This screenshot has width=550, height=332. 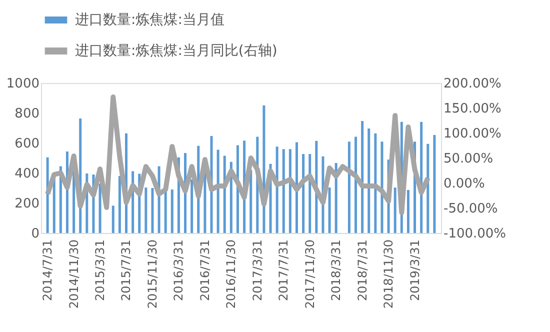 I want to click on x-tick-label: 2017/3/31, so click(x=257, y=271).